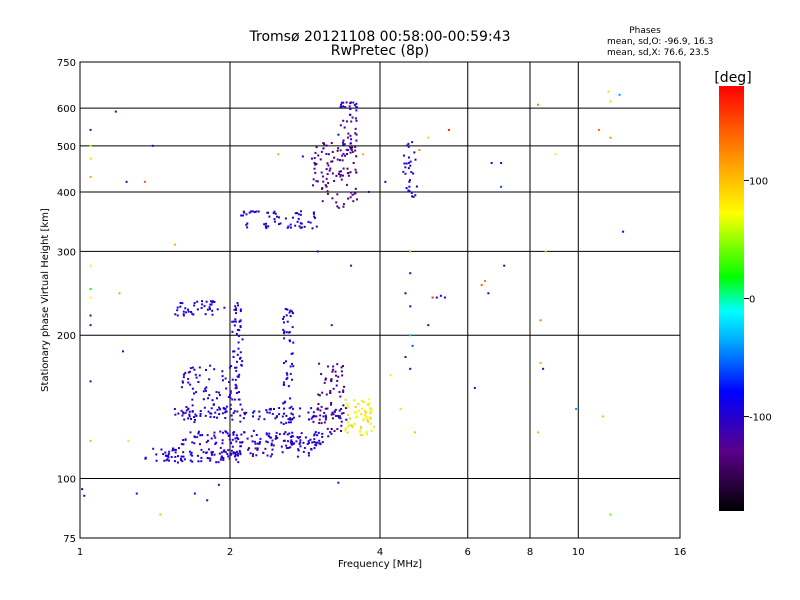 The width and height of the screenshot is (800, 600). What do you see at coordinates (760, 418) in the screenshot?
I see `colorbar-tick-label: -100` at bounding box center [760, 418].